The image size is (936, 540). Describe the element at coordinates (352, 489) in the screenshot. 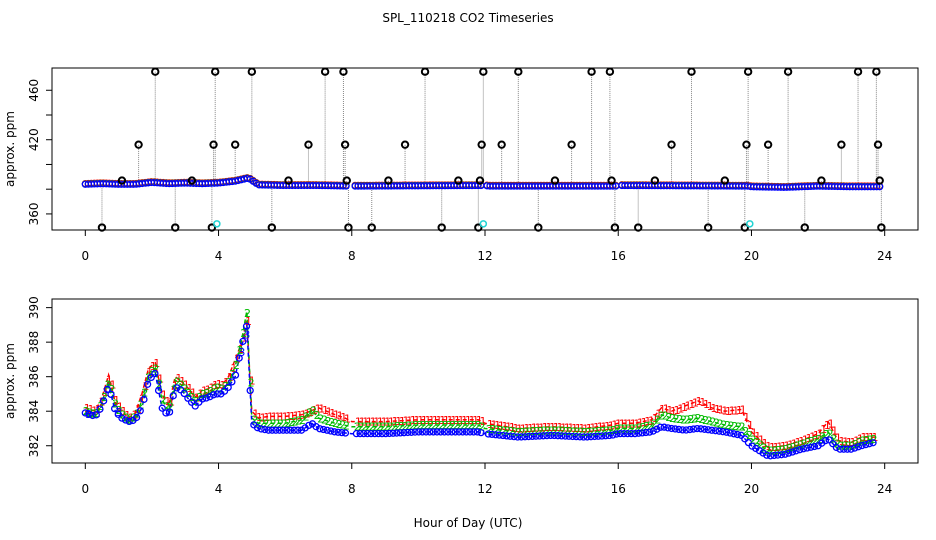

I see `bottom-x-tick-label: 8` at that location.